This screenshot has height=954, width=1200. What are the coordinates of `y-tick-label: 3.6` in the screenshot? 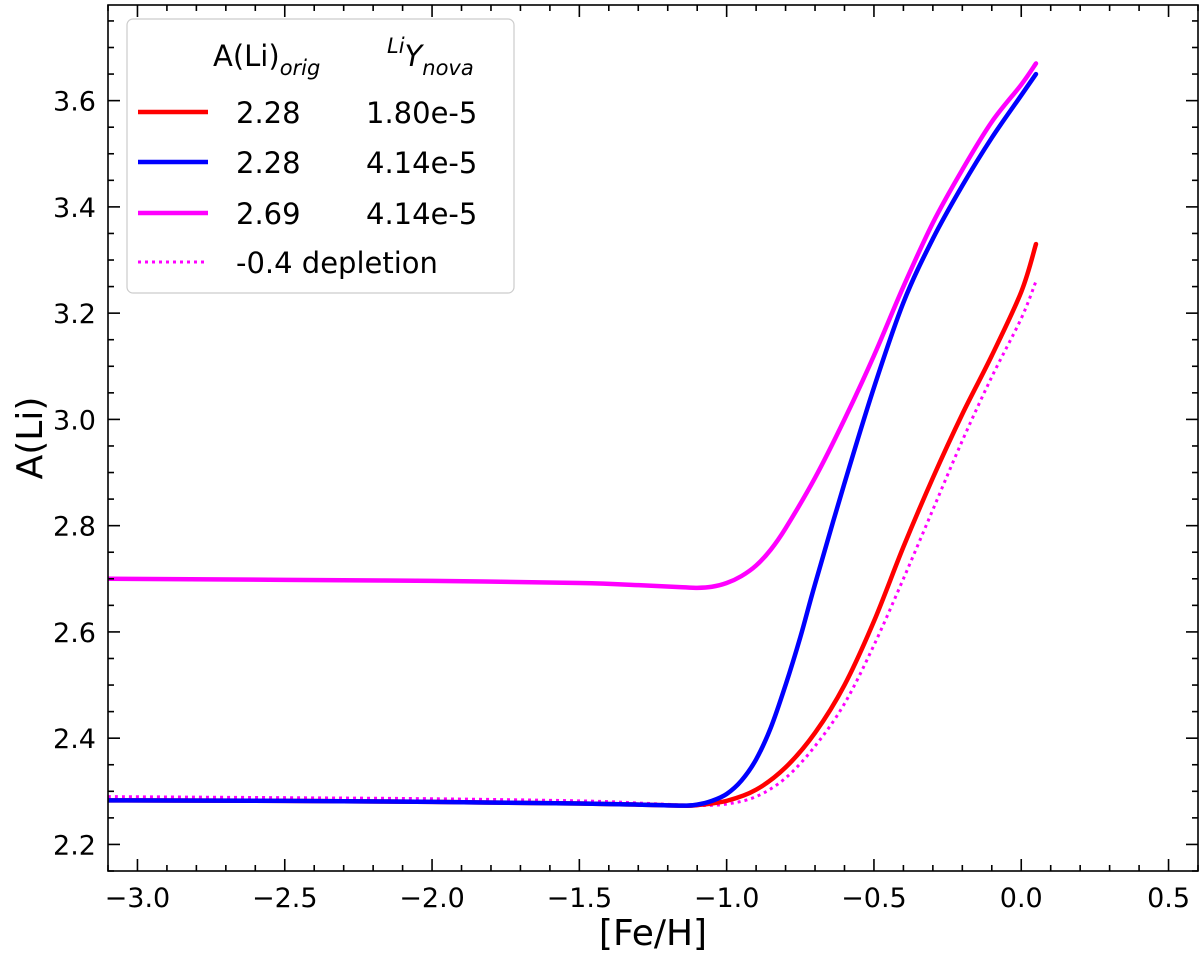 It's located at (74, 102).